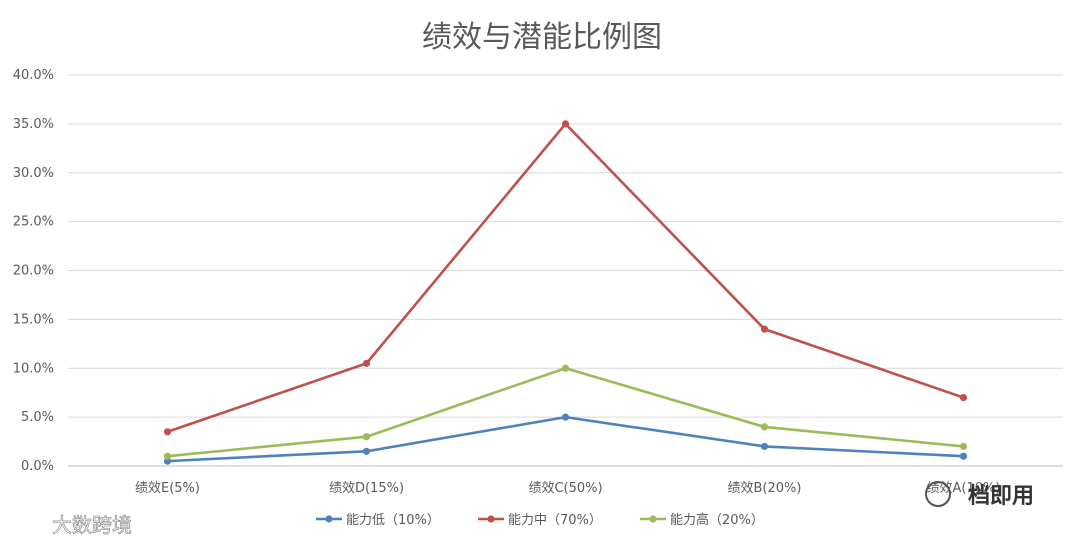 The width and height of the screenshot is (1084, 547). I want to click on legend-item-2: 能力高（20%）, so click(702, 520).